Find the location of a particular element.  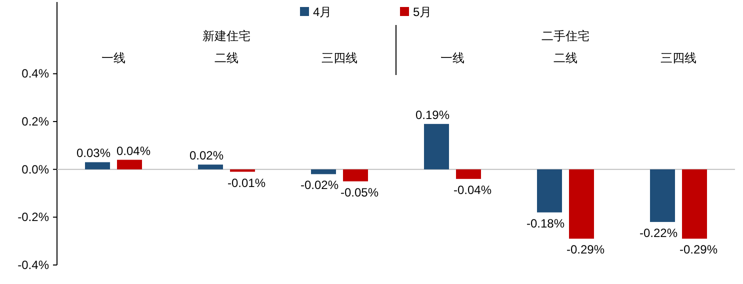

data-label: 0.19% is located at coordinates (432, 115).